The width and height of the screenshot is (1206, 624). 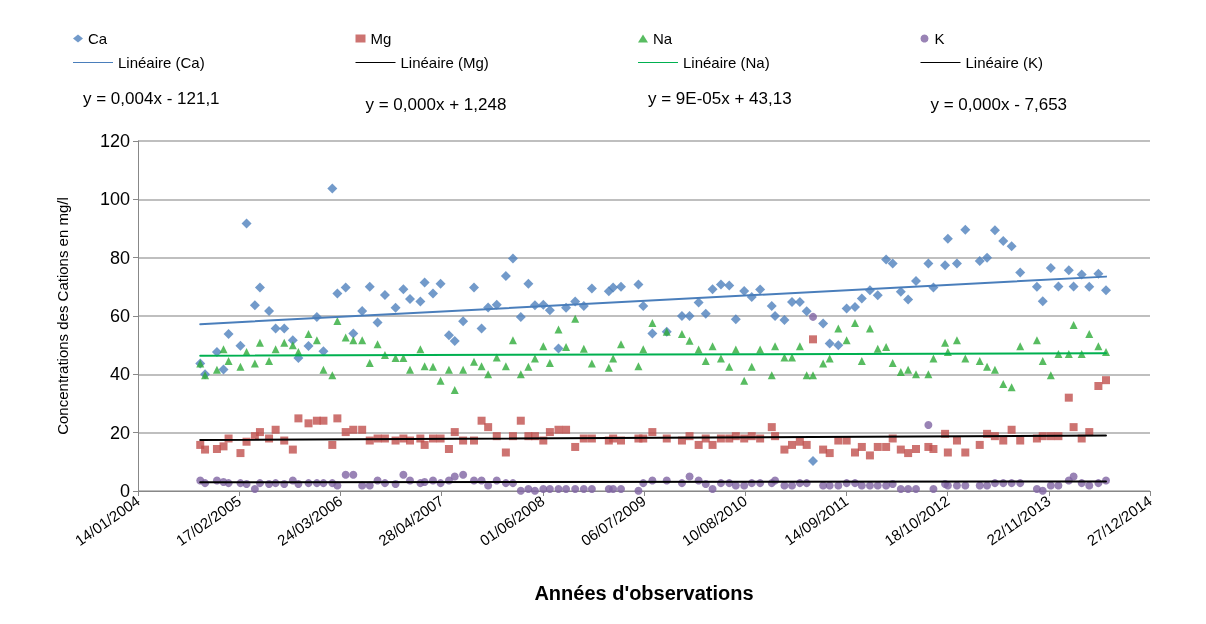 What do you see at coordinates (119, 374) in the screenshot?
I see `y-tick-label: 40` at bounding box center [119, 374].